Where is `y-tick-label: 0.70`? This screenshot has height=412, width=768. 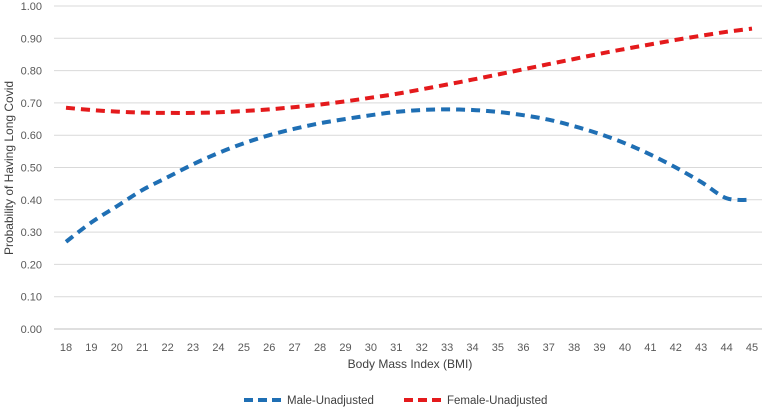 y-tick-label: 0.70 is located at coordinates (31, 104).